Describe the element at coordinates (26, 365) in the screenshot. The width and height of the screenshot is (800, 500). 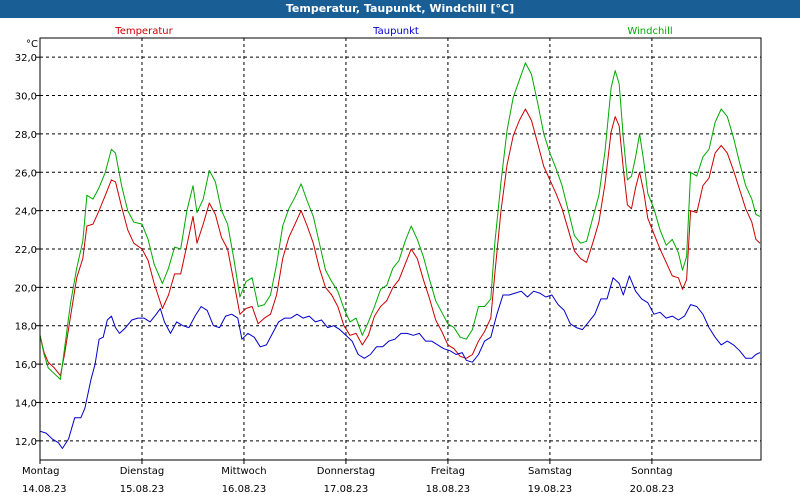
I see `y-tick-label: 16,0` at that location.